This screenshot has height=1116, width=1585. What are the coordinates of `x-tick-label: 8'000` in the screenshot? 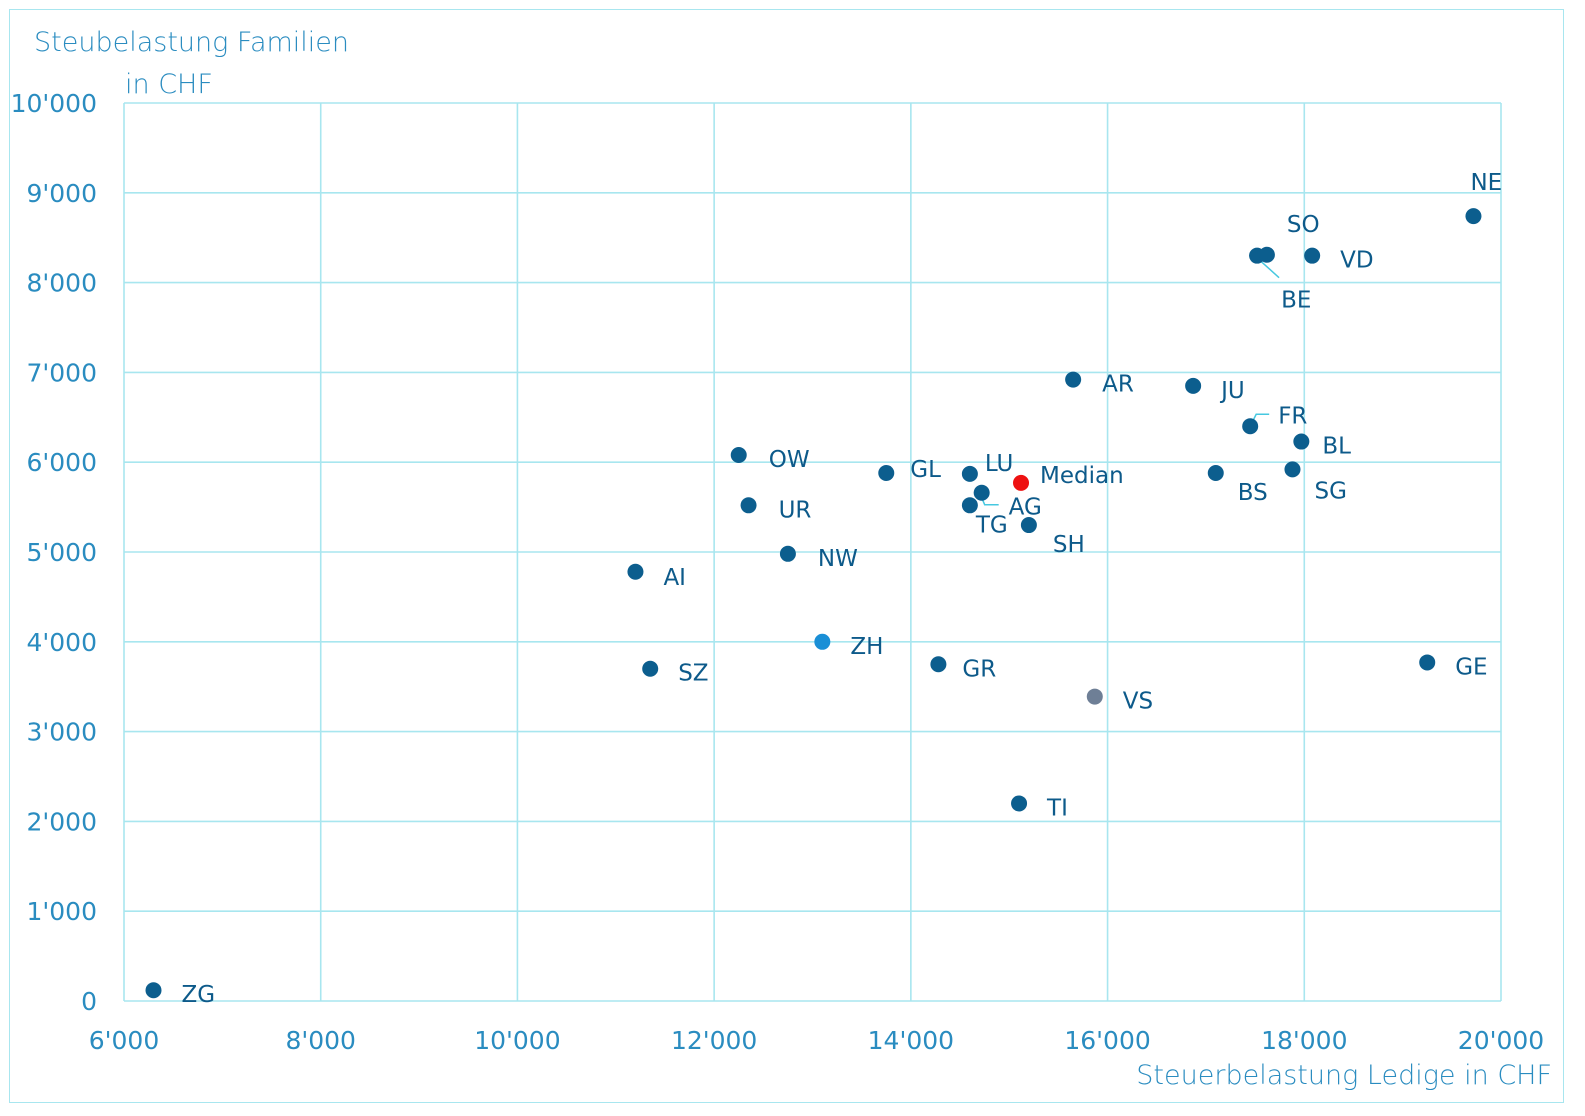 It's located at (320, 1040).